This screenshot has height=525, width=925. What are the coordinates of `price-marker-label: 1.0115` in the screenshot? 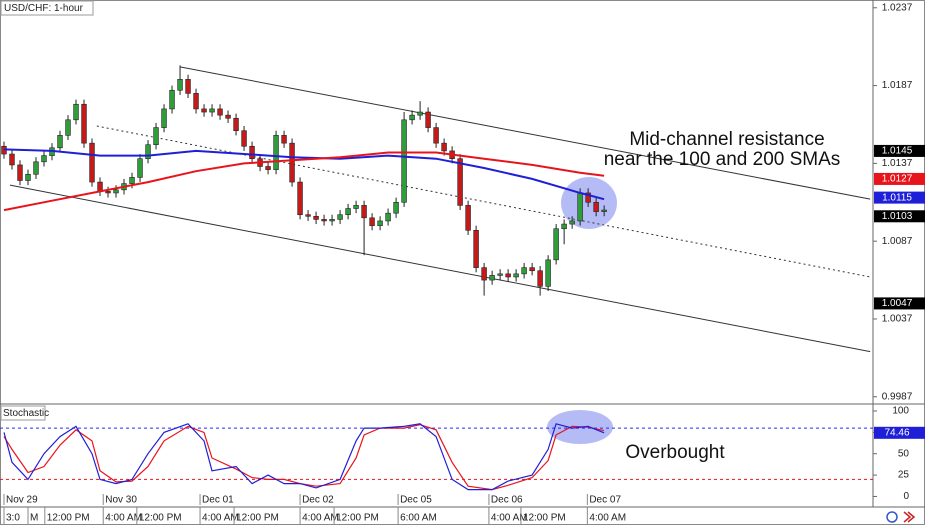 It's located at (897, 197).